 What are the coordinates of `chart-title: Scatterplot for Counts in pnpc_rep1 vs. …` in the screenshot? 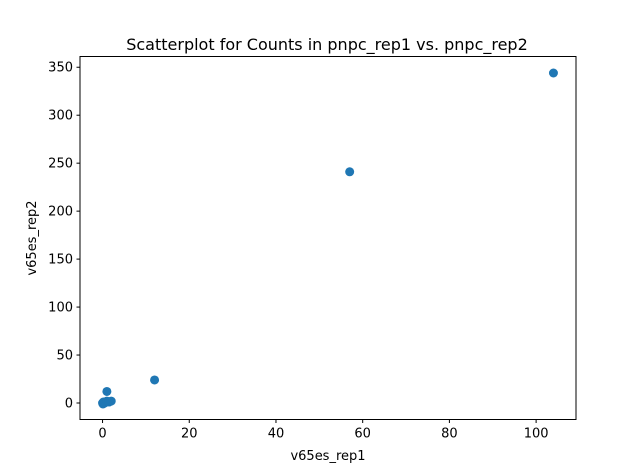 It's located at (327, 45).